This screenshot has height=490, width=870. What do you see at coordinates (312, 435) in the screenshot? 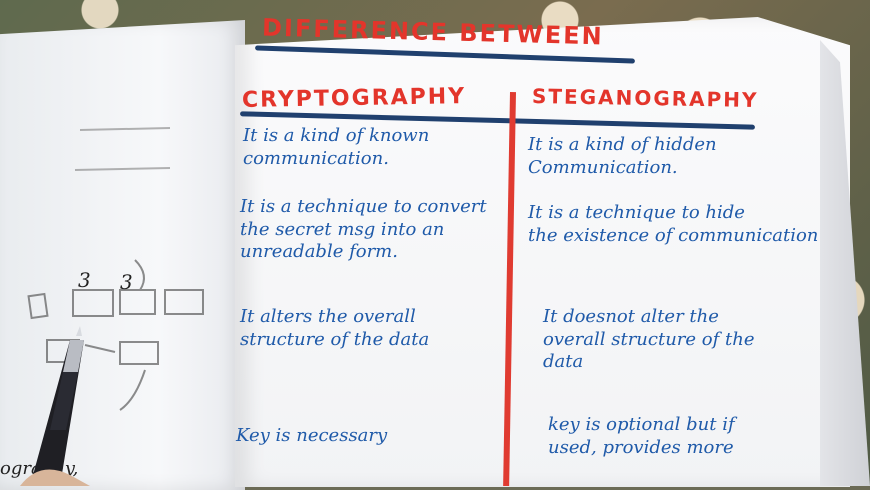
I see `row-4-cryptography: Key is necessary` at bounding box center [312, 435].